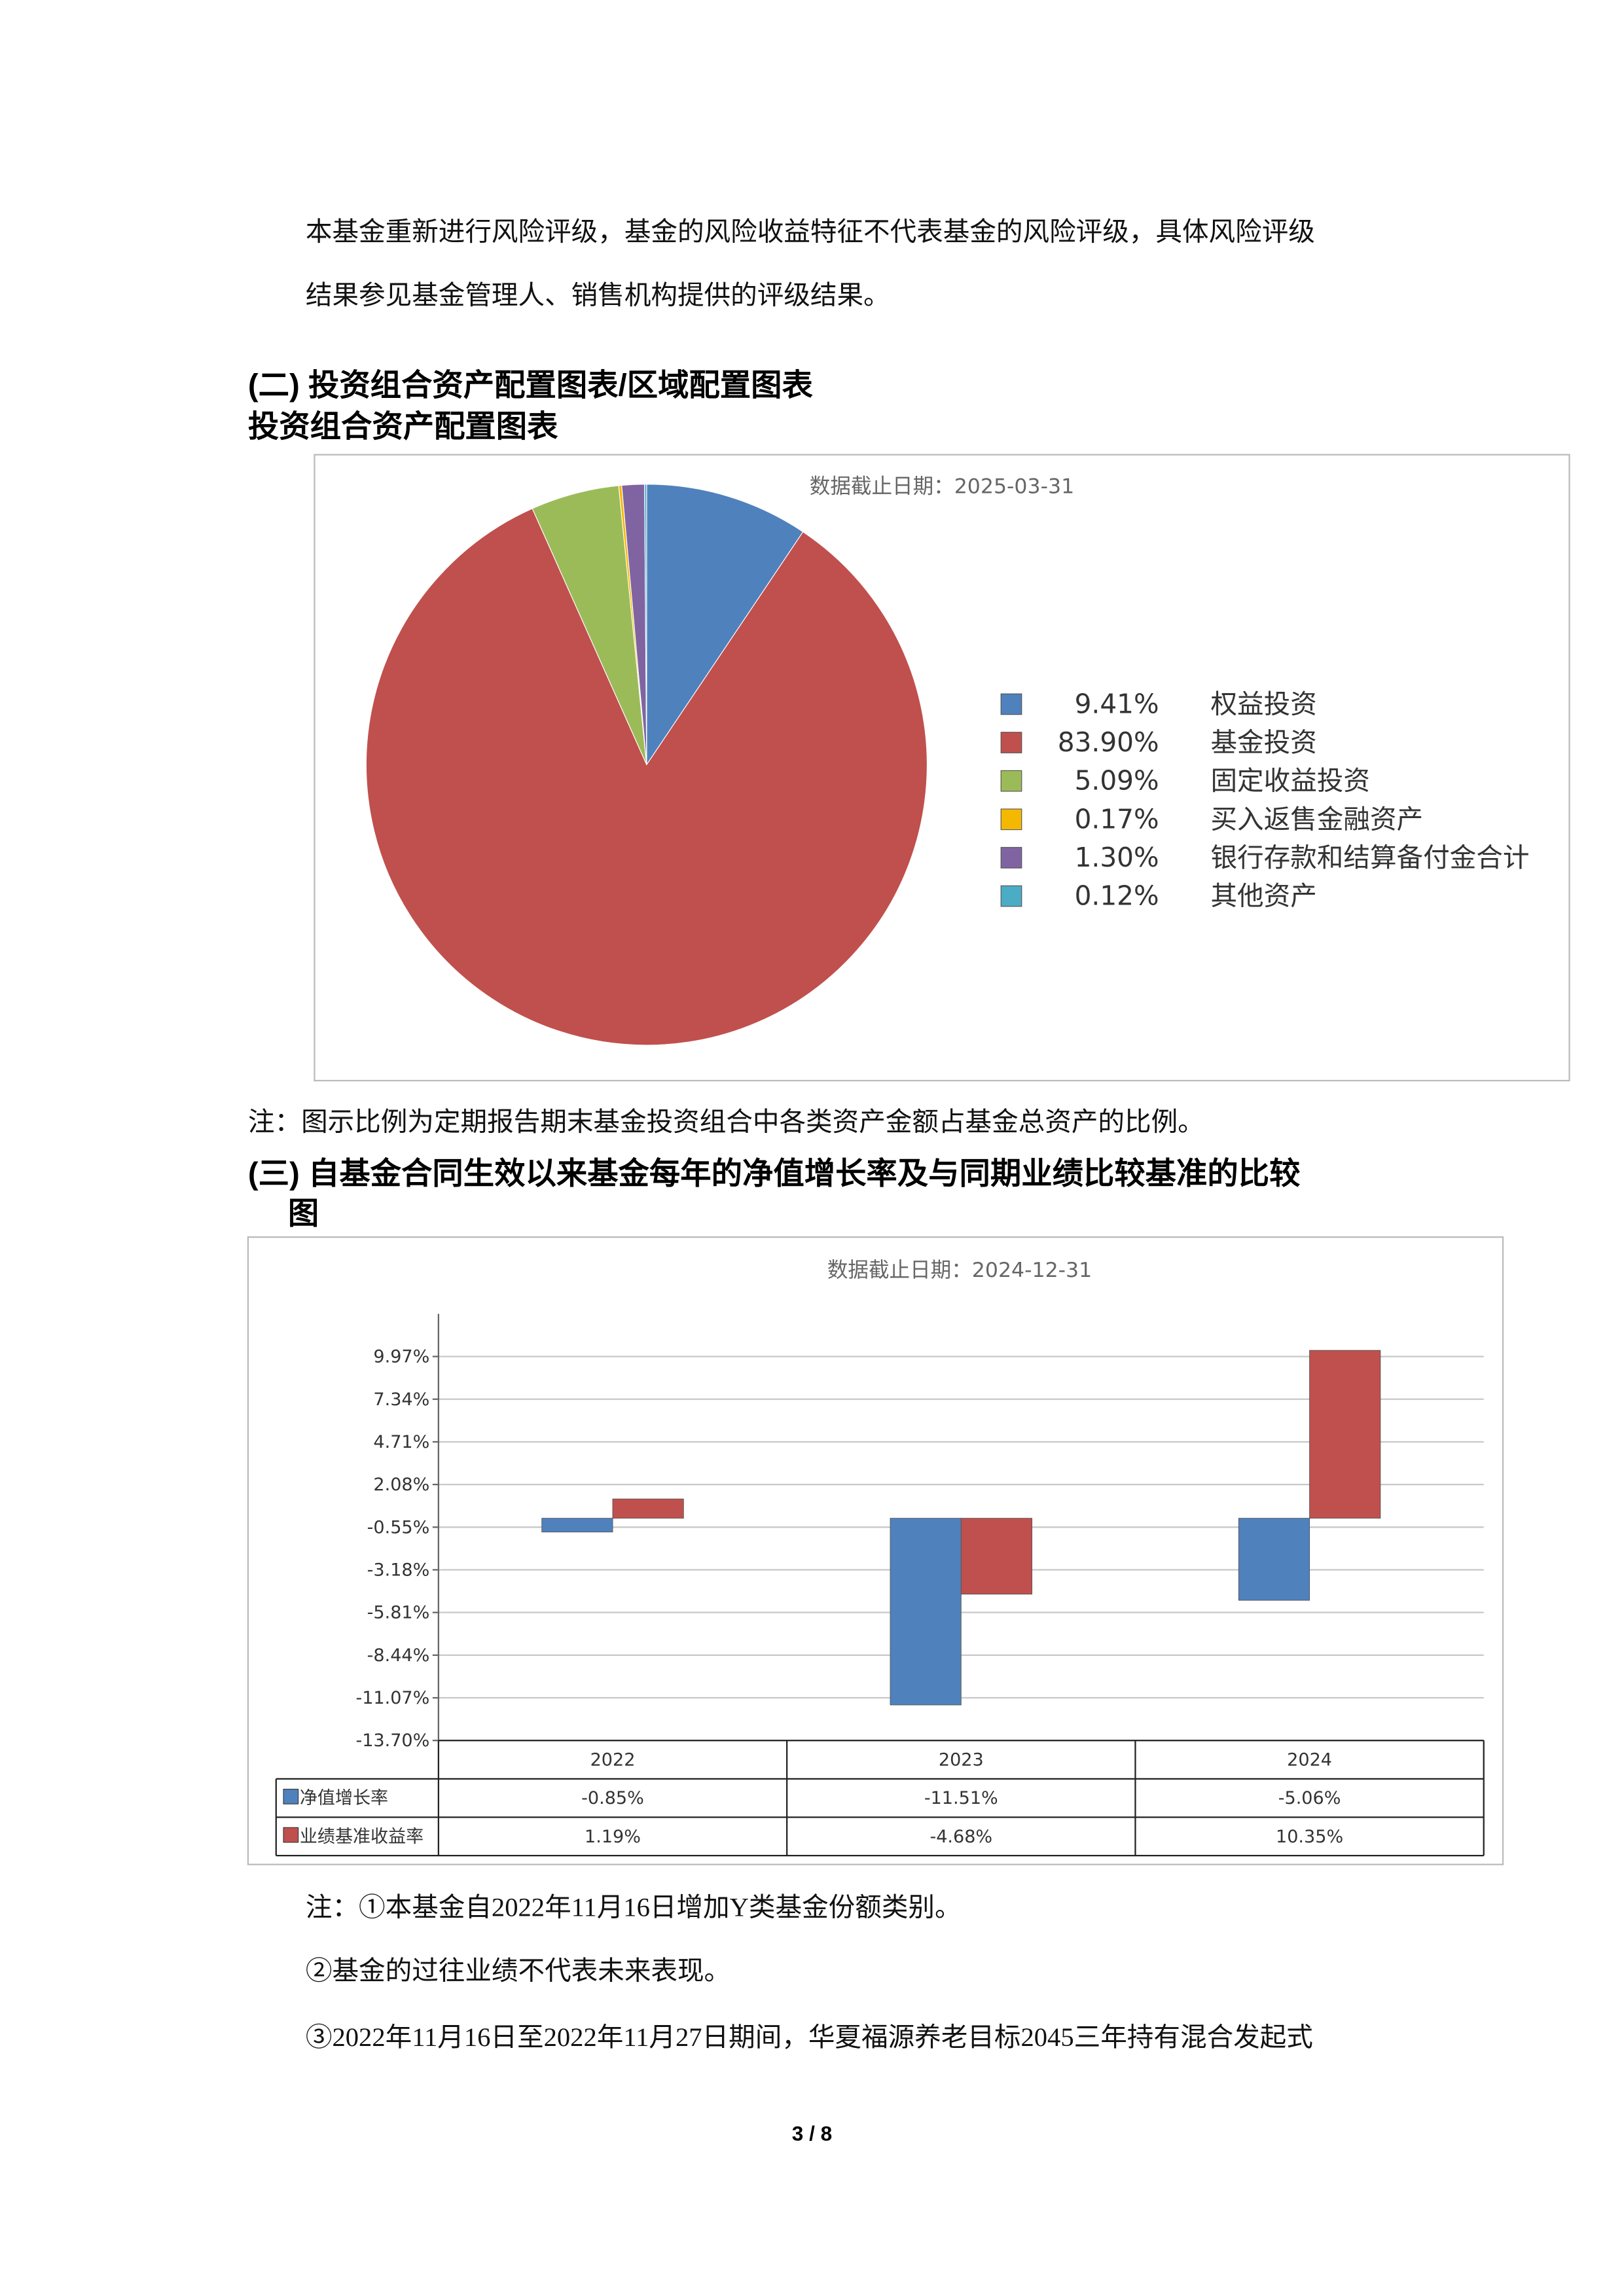 This screenshot has height=2296, width=1624. Describe the element at coordinates (1117, 896) in the screenshot. I see `legend-value: 0.12%` at that location.